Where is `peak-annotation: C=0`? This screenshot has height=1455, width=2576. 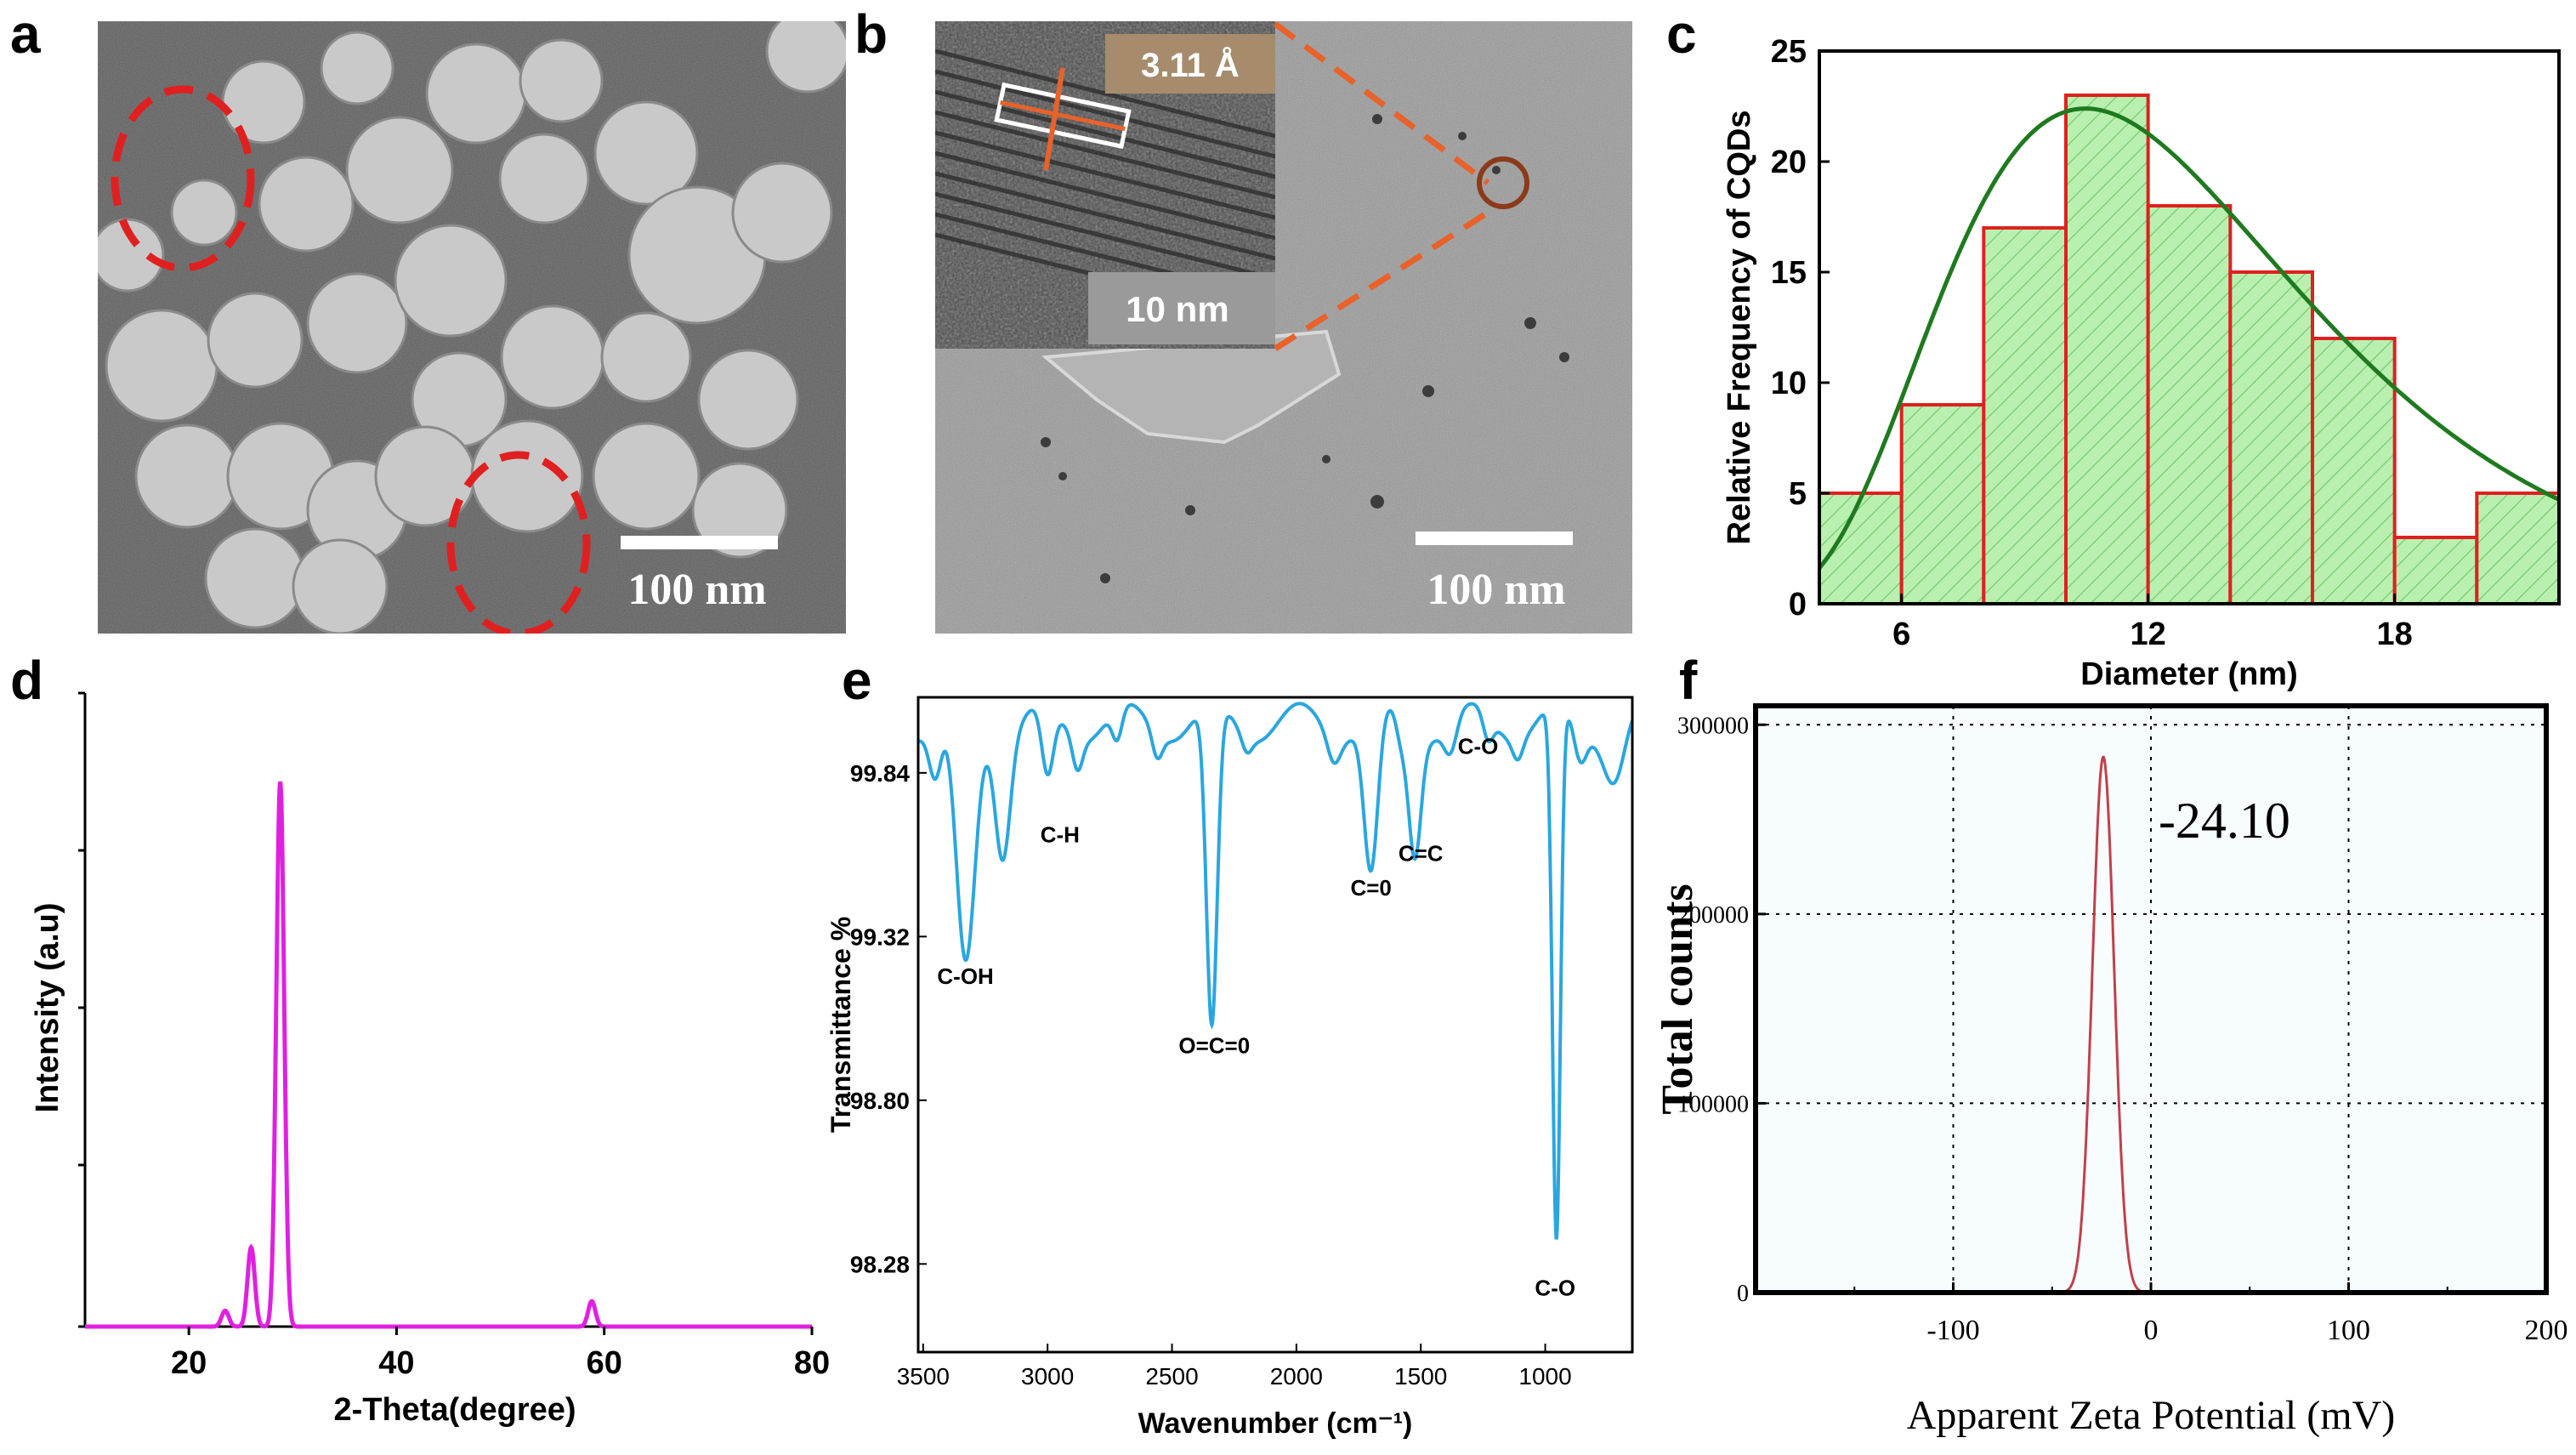
peak-annotation: C=0 is located at coordinates (1371, 888).